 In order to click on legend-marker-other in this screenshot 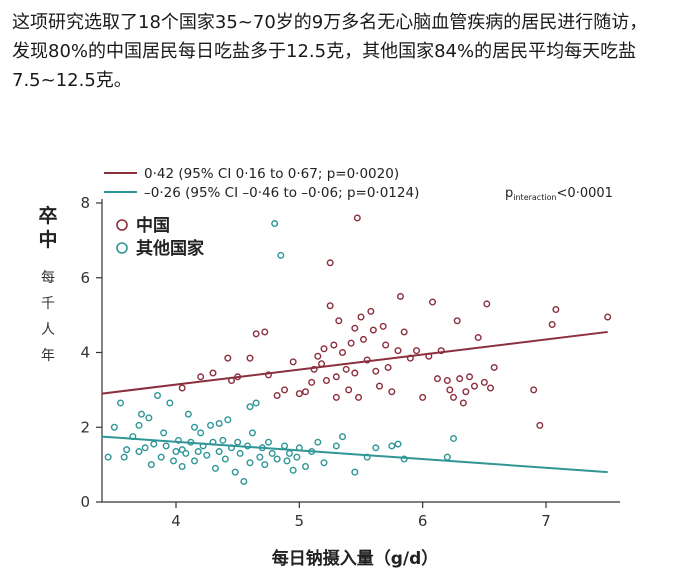, I will do `click(122, 248)`.